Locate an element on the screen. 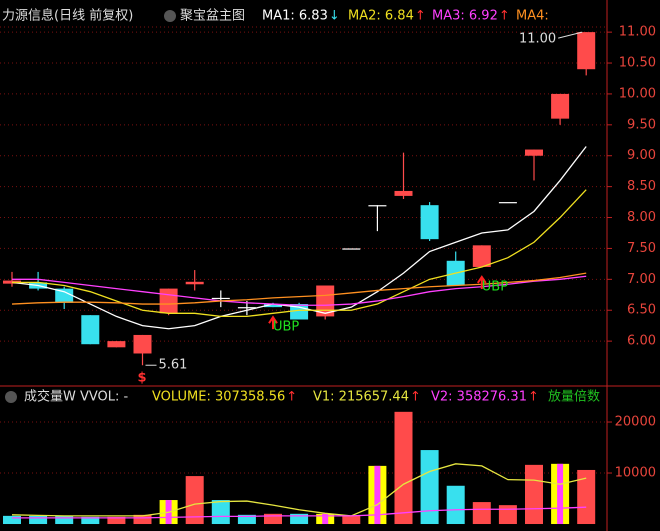  y-tick-label: 20000 is located at coordinates (635, 422).